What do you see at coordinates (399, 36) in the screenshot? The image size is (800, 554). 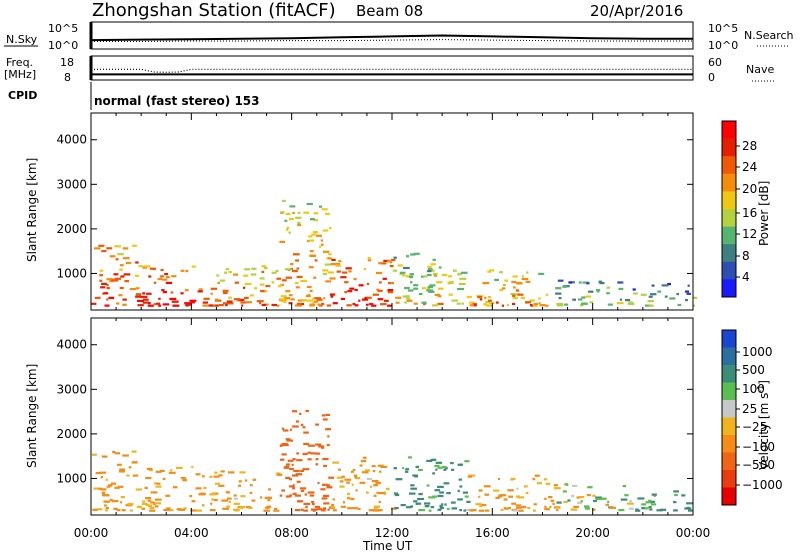 I see `noise-panel: N.Sky 10^5 10^0 10^5 10^0 N.Search` at bounding box center [399, 36].